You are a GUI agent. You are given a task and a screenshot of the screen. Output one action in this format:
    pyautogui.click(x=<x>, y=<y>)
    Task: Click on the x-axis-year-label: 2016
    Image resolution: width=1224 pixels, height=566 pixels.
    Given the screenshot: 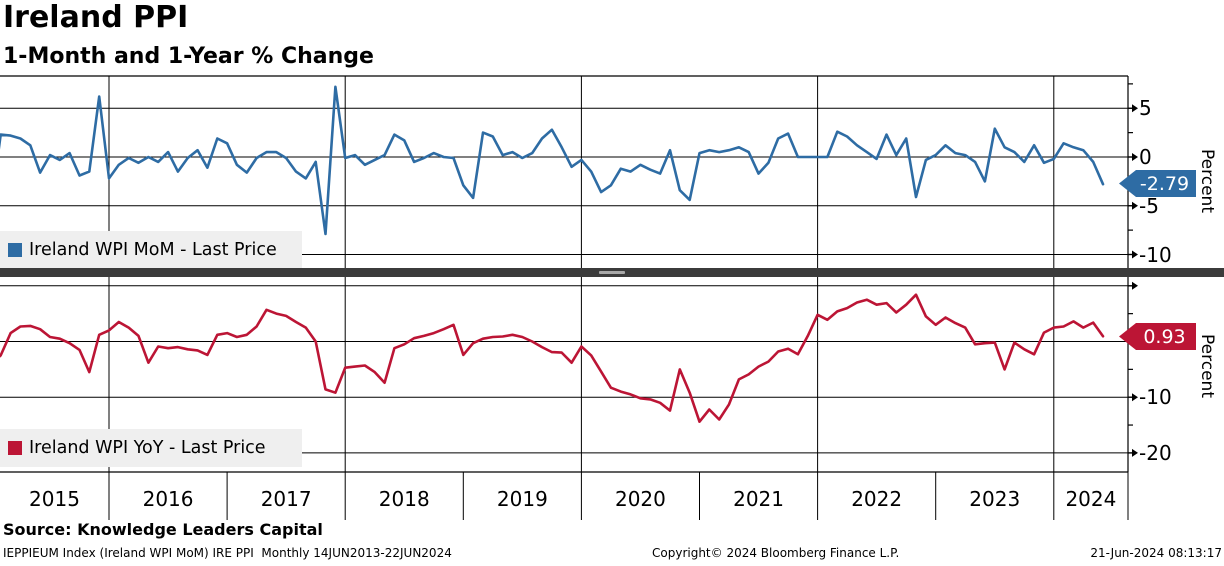 What is the action you would take?
    pyautogui.click(x=168, y=499)
    